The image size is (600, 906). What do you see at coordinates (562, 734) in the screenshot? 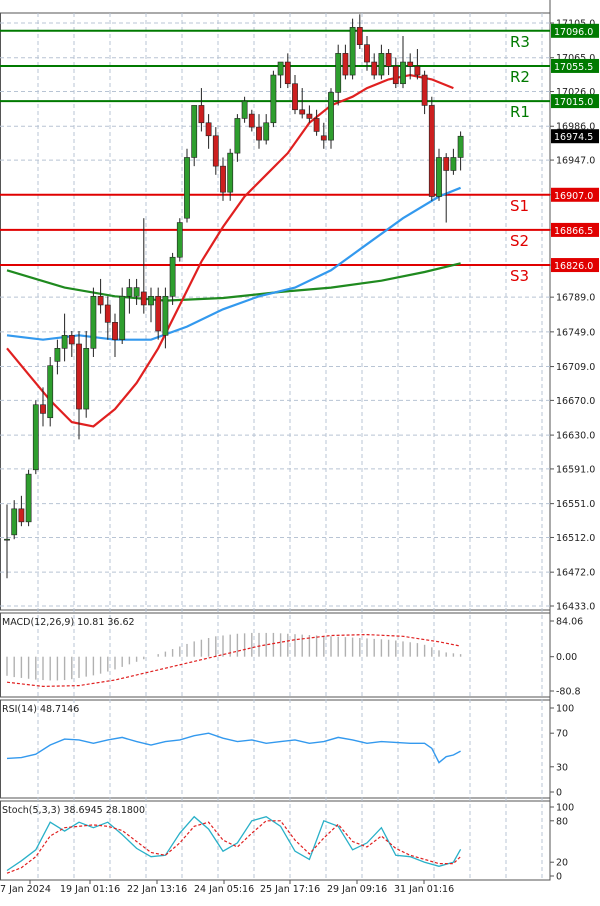
I see `rsi-tick-label: 70` at bounding box center [562, 734].